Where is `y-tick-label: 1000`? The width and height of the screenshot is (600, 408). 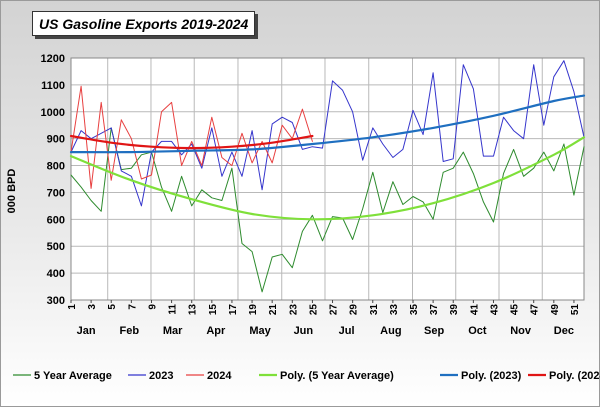 y-tick-label: 1000 is located at coordinates (53, 113).